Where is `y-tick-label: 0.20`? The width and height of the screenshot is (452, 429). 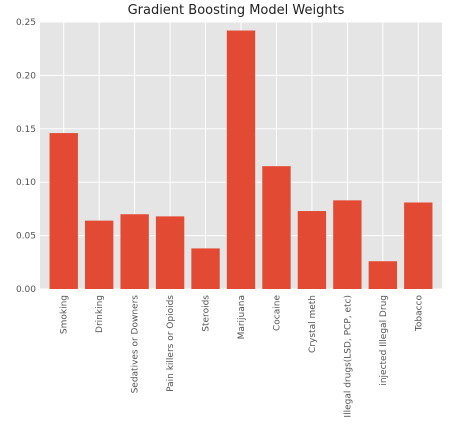 y-tick-label: 0.20 is located at coordinates (26, 76).